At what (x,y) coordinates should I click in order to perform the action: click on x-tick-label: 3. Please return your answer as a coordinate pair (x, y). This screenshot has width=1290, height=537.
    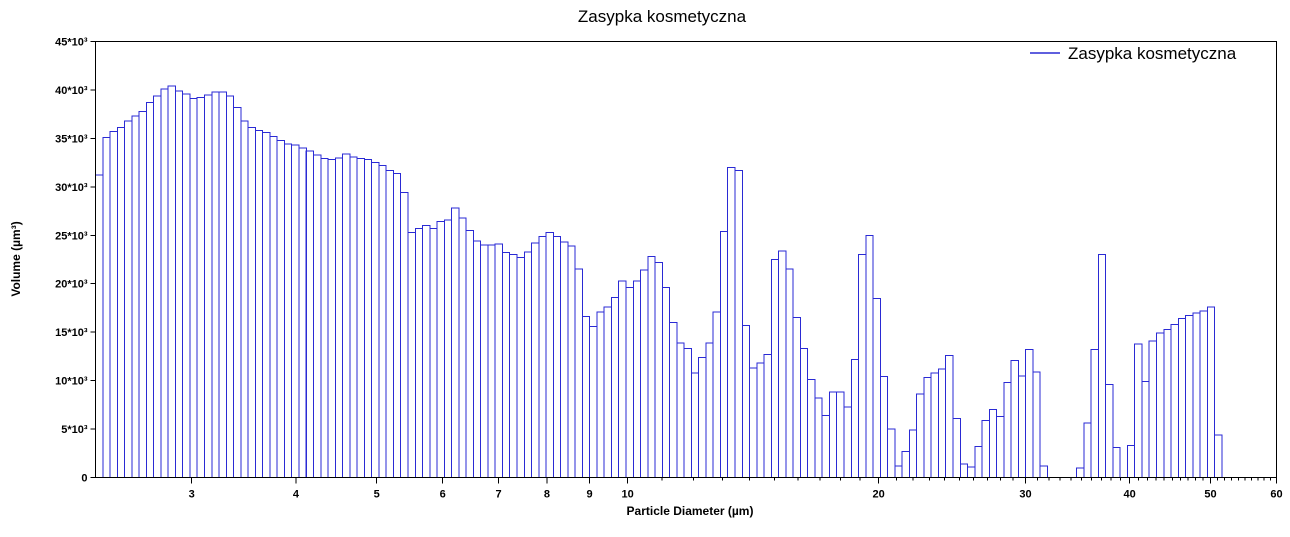
    Looking at the image, I should click on (192, 495).